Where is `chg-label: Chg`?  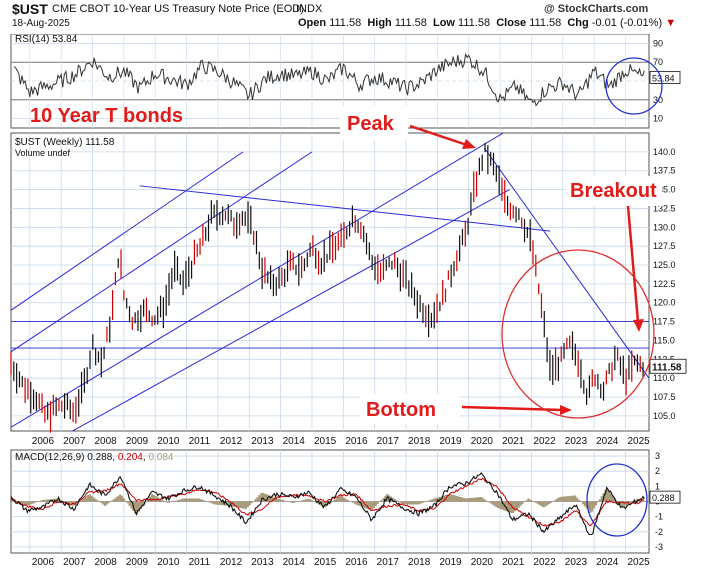 chg-label: Chg is located at coordinates (578, 23).